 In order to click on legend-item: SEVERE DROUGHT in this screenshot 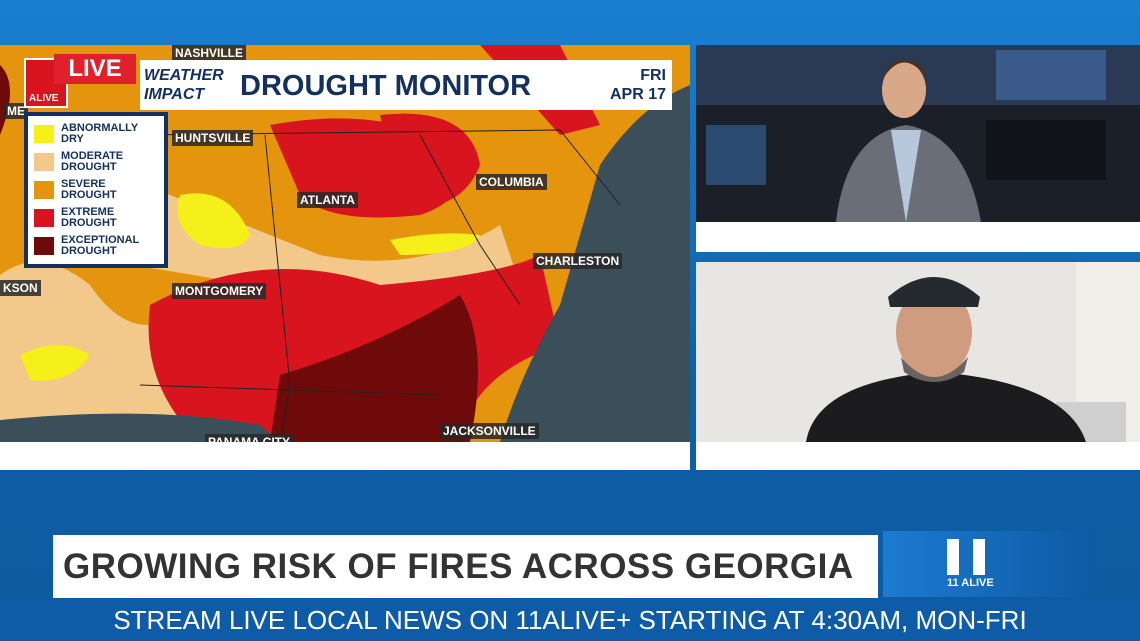, I will do `click(96, 190)`.